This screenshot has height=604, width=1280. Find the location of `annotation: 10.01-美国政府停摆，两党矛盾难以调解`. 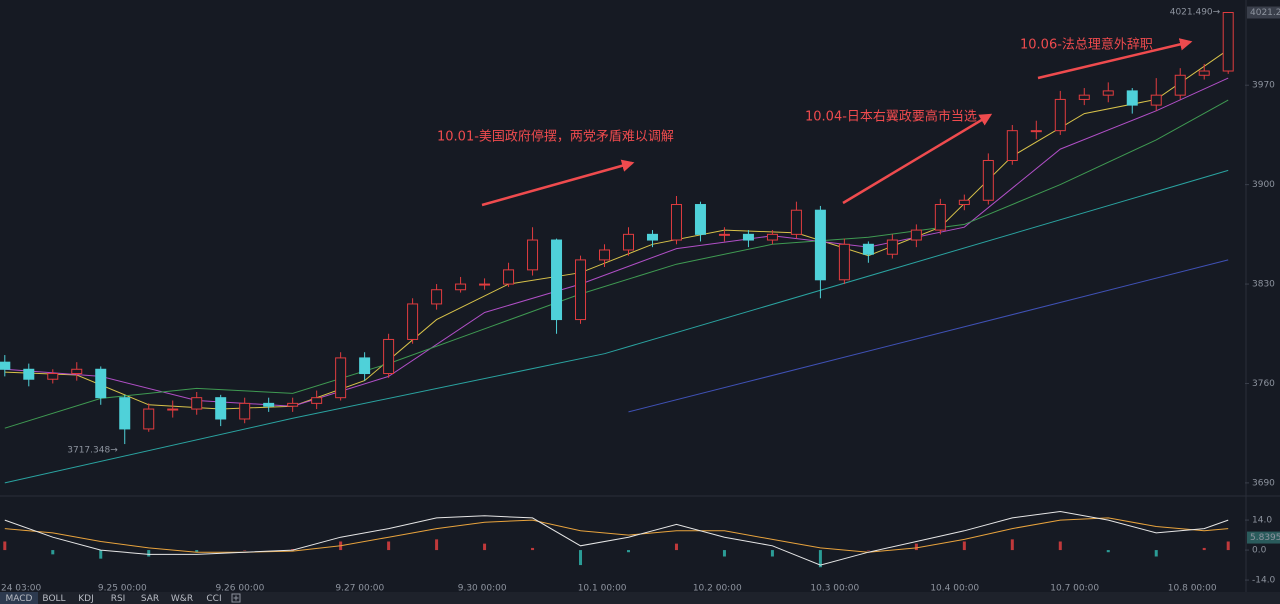

annotation: 10.01-美国政府停摆，两党矛盾难以调解 is located at coordinates (555, 137).